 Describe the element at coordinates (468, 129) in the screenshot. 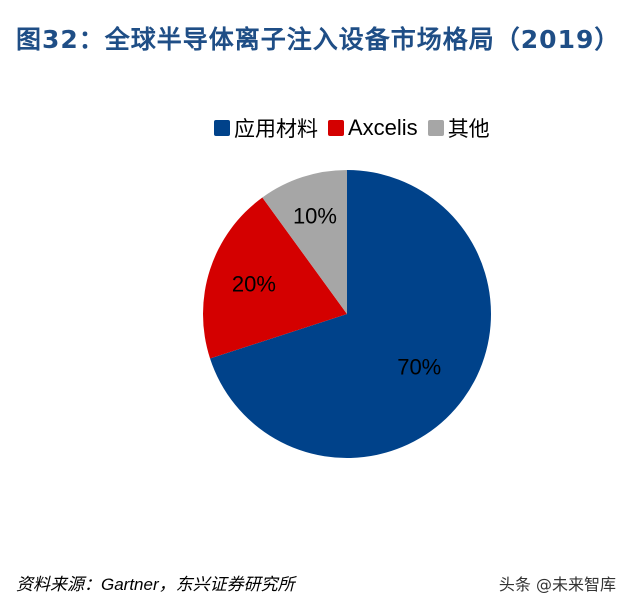

I see `legend-label: 其他` at that location.